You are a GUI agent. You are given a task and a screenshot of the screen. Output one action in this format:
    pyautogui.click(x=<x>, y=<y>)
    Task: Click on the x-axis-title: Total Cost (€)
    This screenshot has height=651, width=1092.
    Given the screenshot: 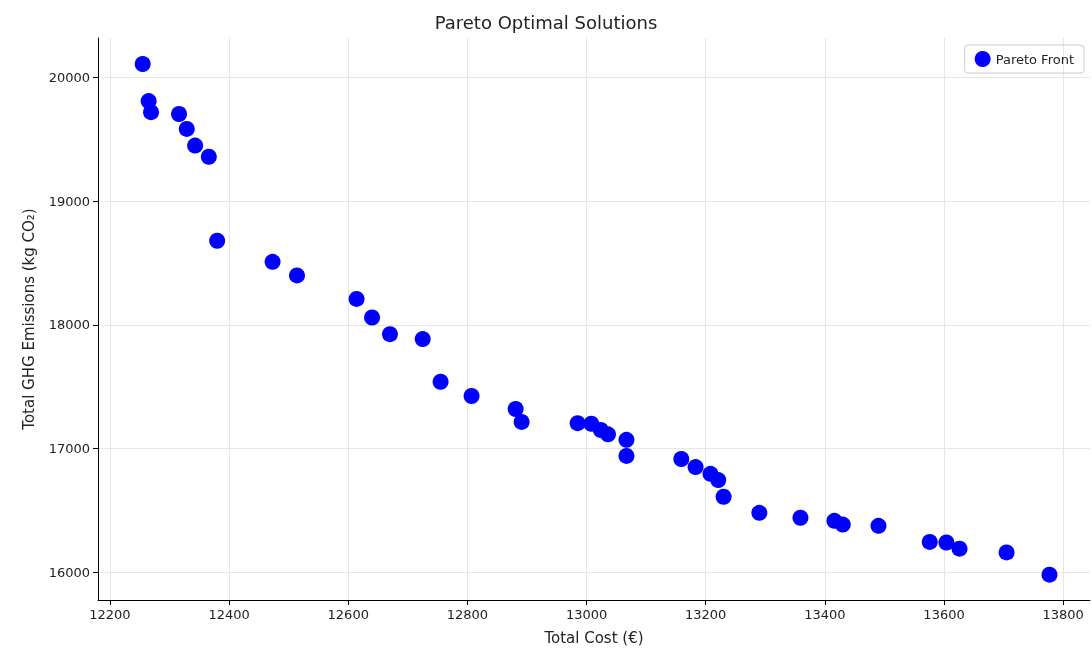 What is the action you would take?
    pyautogui.click(x=593, y=637)
    